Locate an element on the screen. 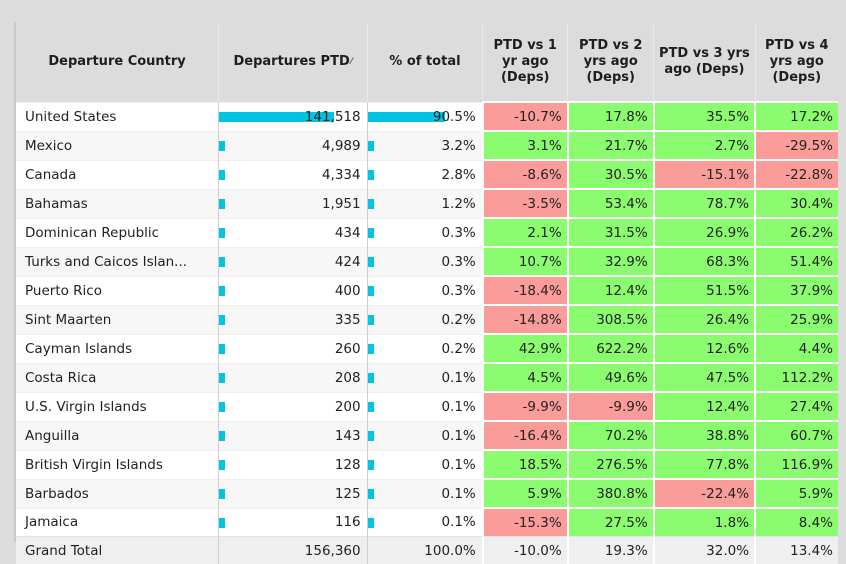  table-row: Bahamas 1,951 1.2% -3.5% 53.4% 78.7% 30.4% is located at coordinates (427, 203).